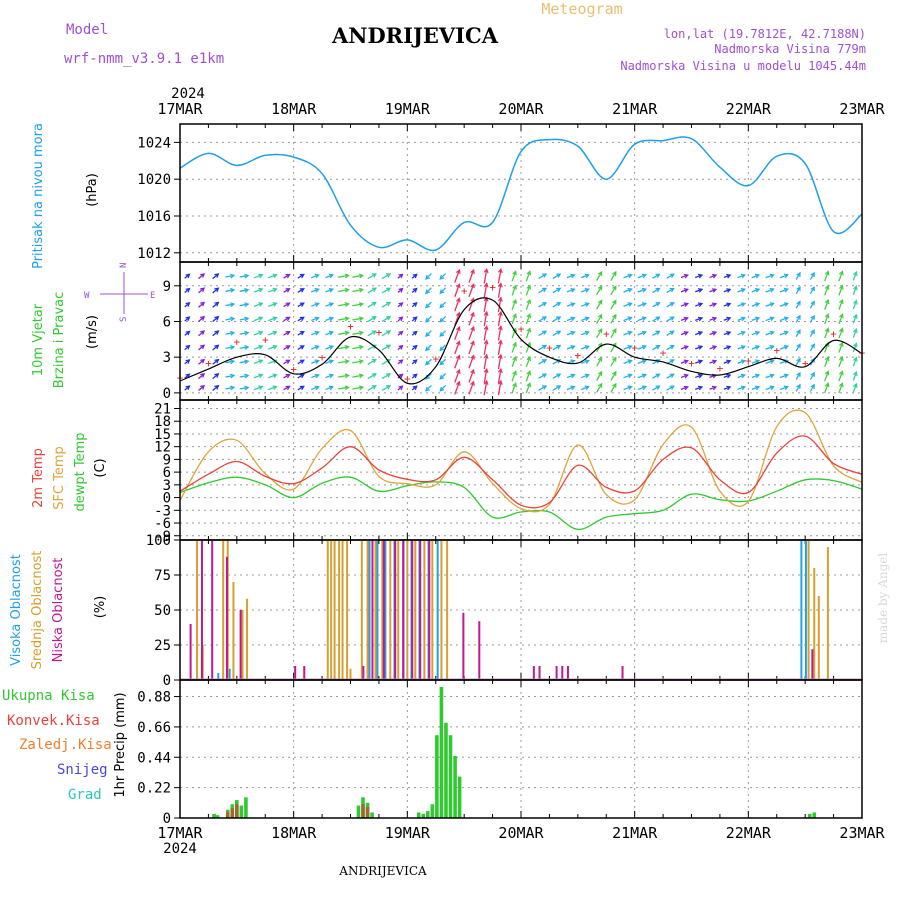 The image size is (900, 900). Describe the element at coordinates (162, 435) in the screenshot. I see `y-tick-label: 15` at that location.